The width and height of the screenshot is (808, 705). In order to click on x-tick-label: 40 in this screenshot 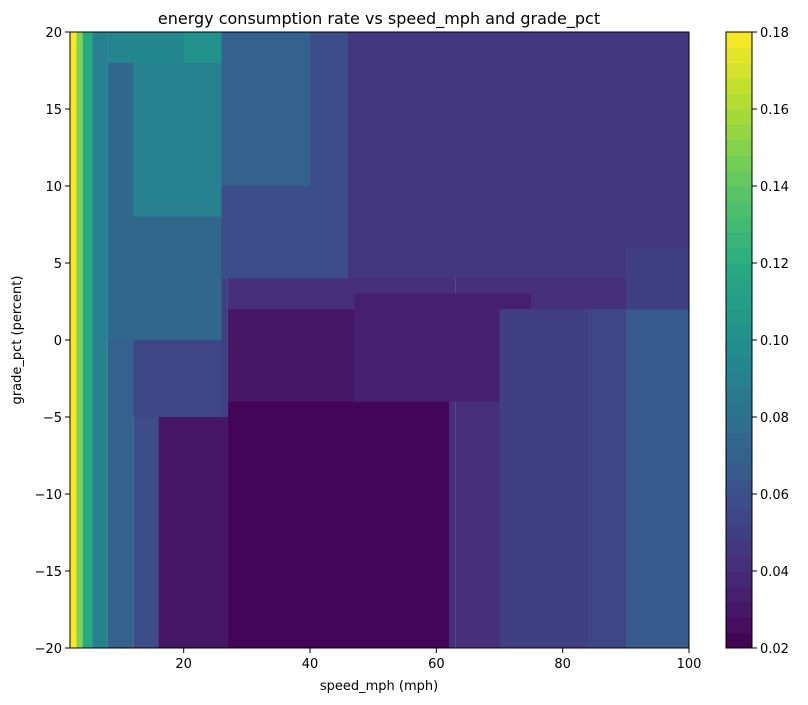, I will do `click(310, 664)`.